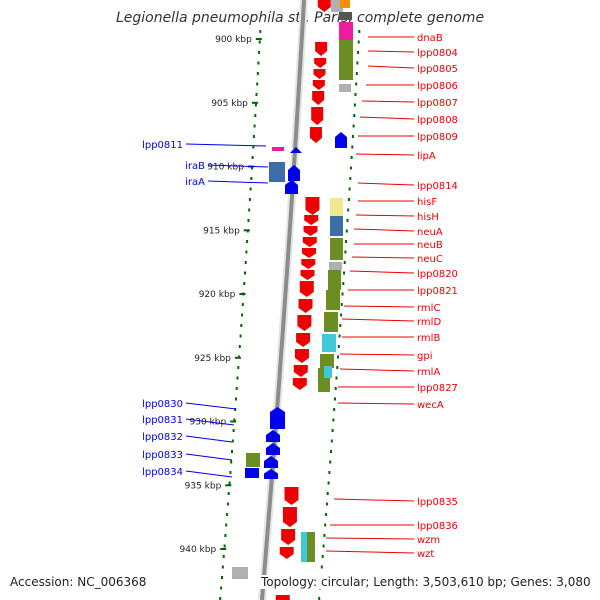 This screenshot has width=600, height=600. What do you see at coordinates (424, 356) in the screenshot?
I see `gene-label-gpi: gpi` at bounding box center [424, 356].